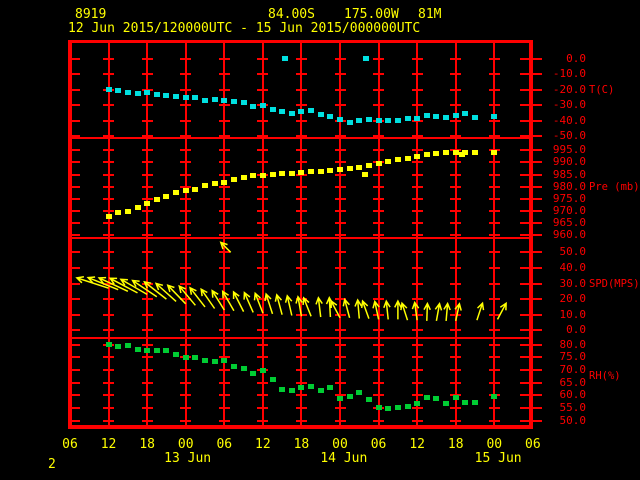 The height and width of the screenshot is (480, 640). I want to click on latitude-label: 84.00S, so click(291, 14).